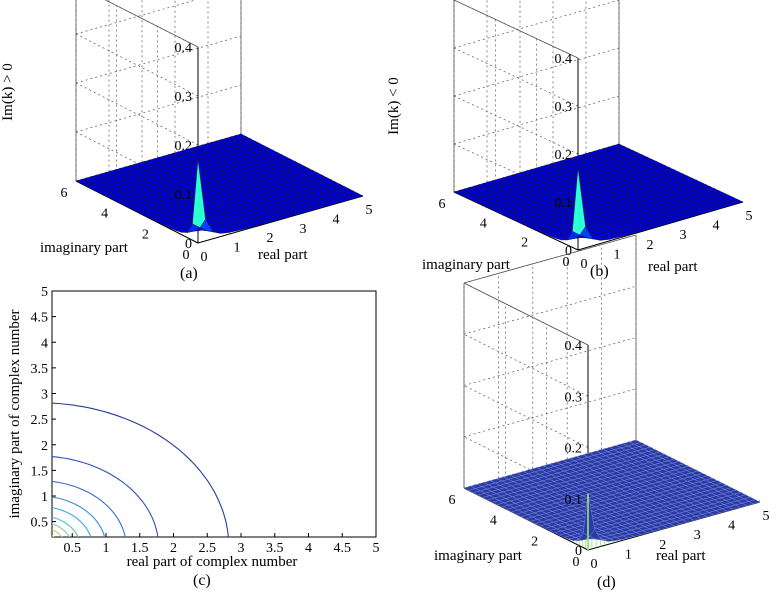 This screenshot has width=782, height=592. Describe the element at coordinates (208, 548) in the screenshot. I see `panel-c-x-tick-label: 2.5` at that location.